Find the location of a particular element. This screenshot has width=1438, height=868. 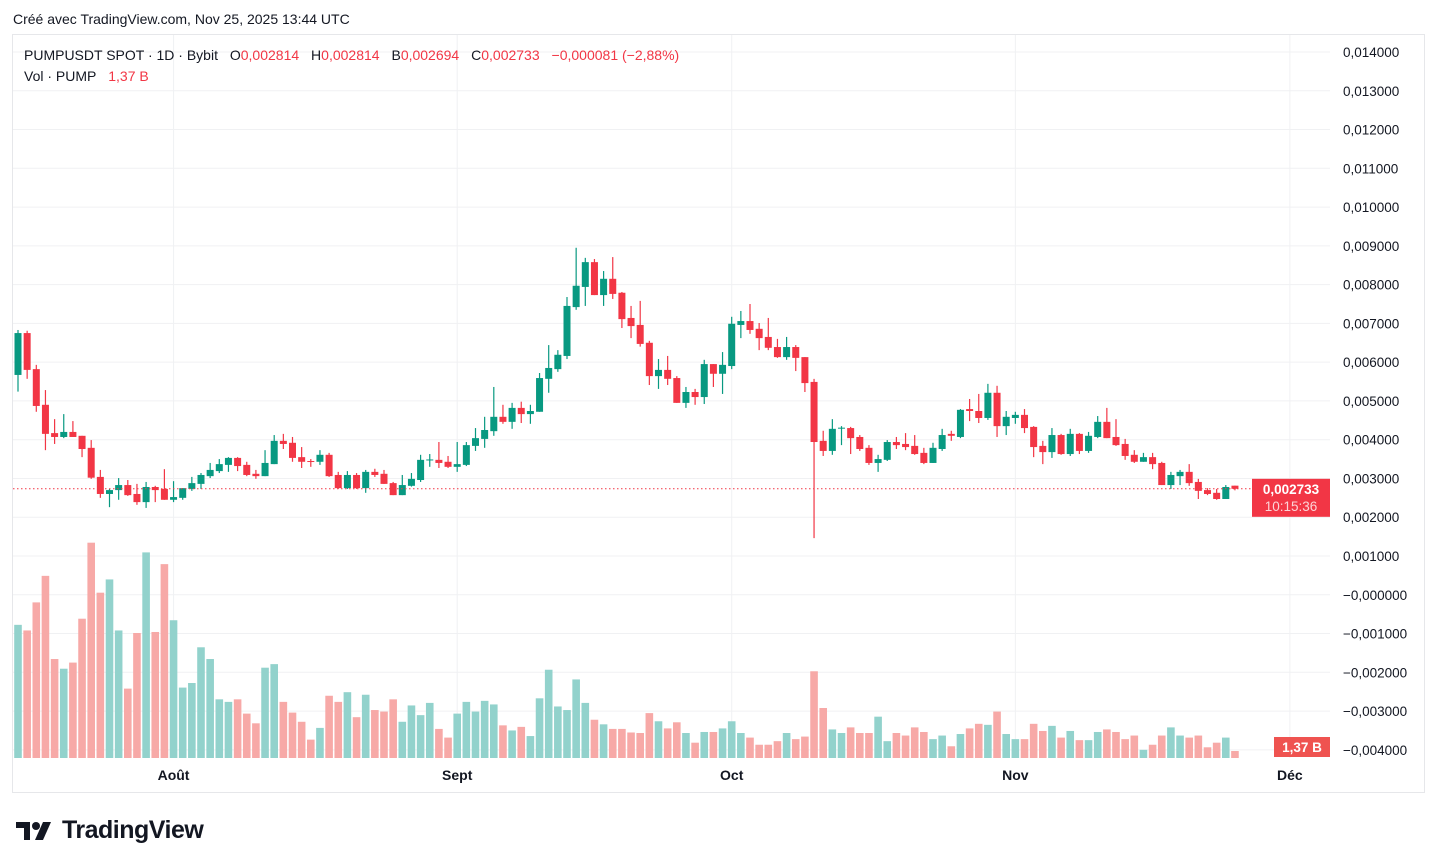

volume-row: Vol · PUMP 1,37 B is located at coordinates (351, 76).